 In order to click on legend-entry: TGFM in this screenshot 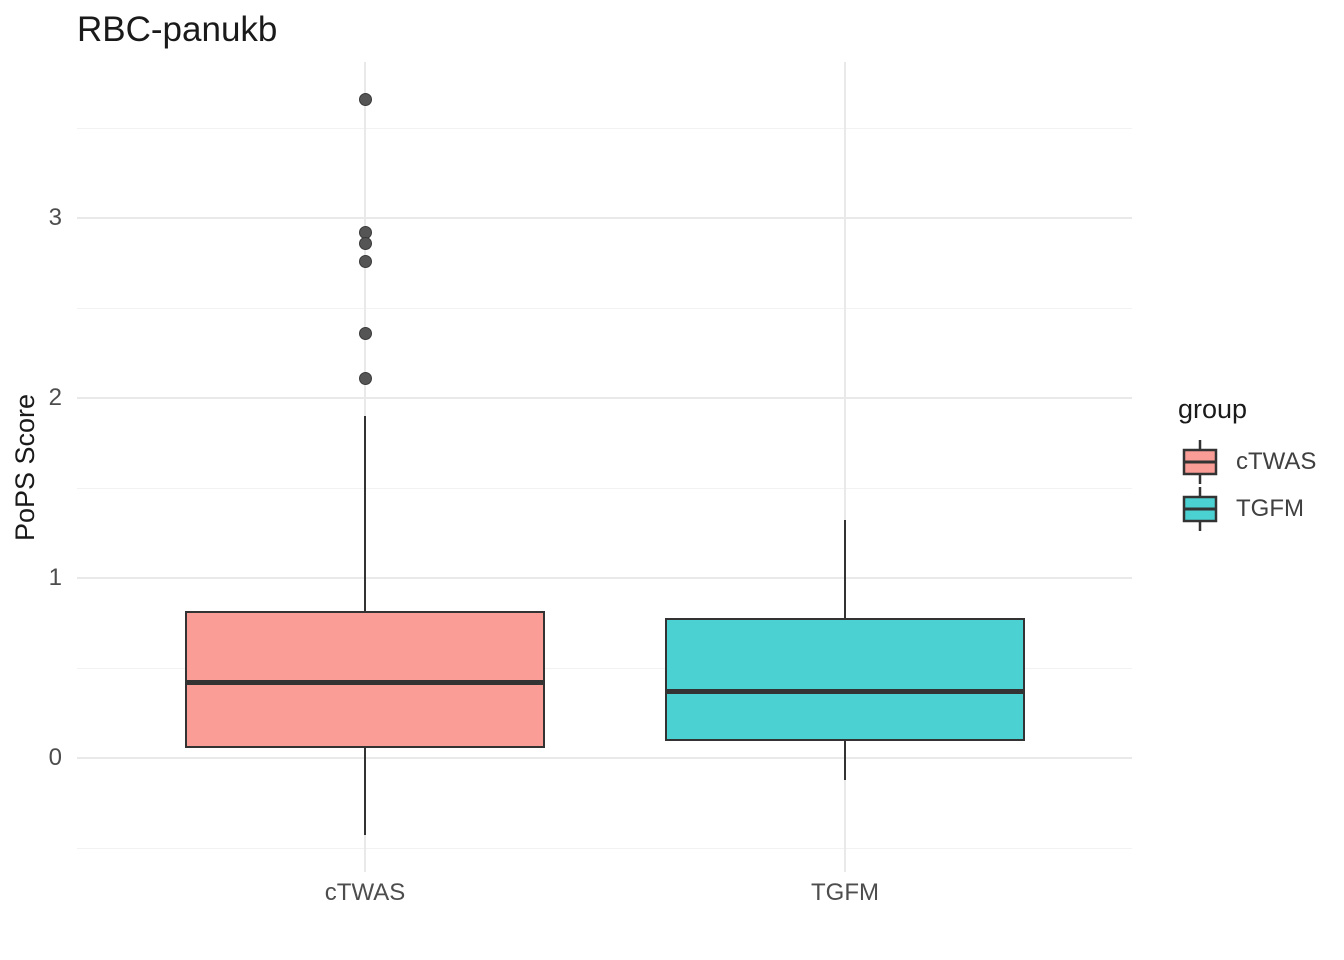, I will do `click(1247, 508)`.